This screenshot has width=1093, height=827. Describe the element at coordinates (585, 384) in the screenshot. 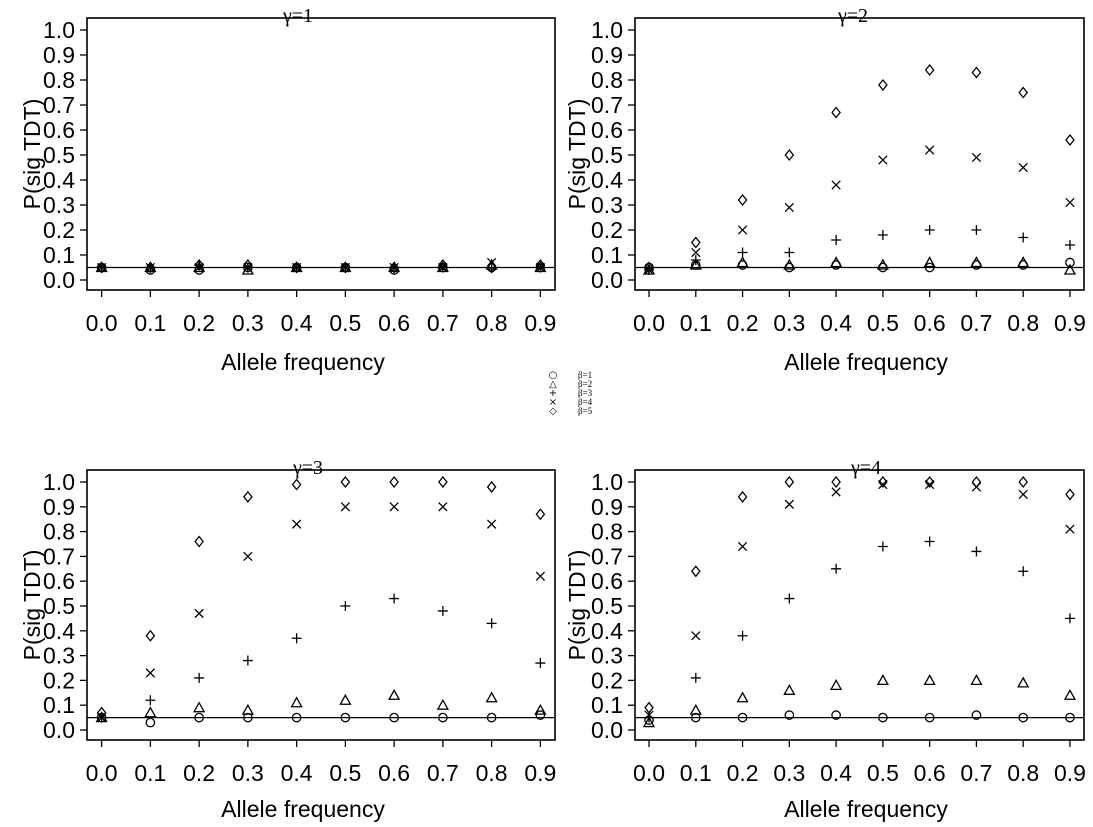

I see `legend-label: β=2` at that location.